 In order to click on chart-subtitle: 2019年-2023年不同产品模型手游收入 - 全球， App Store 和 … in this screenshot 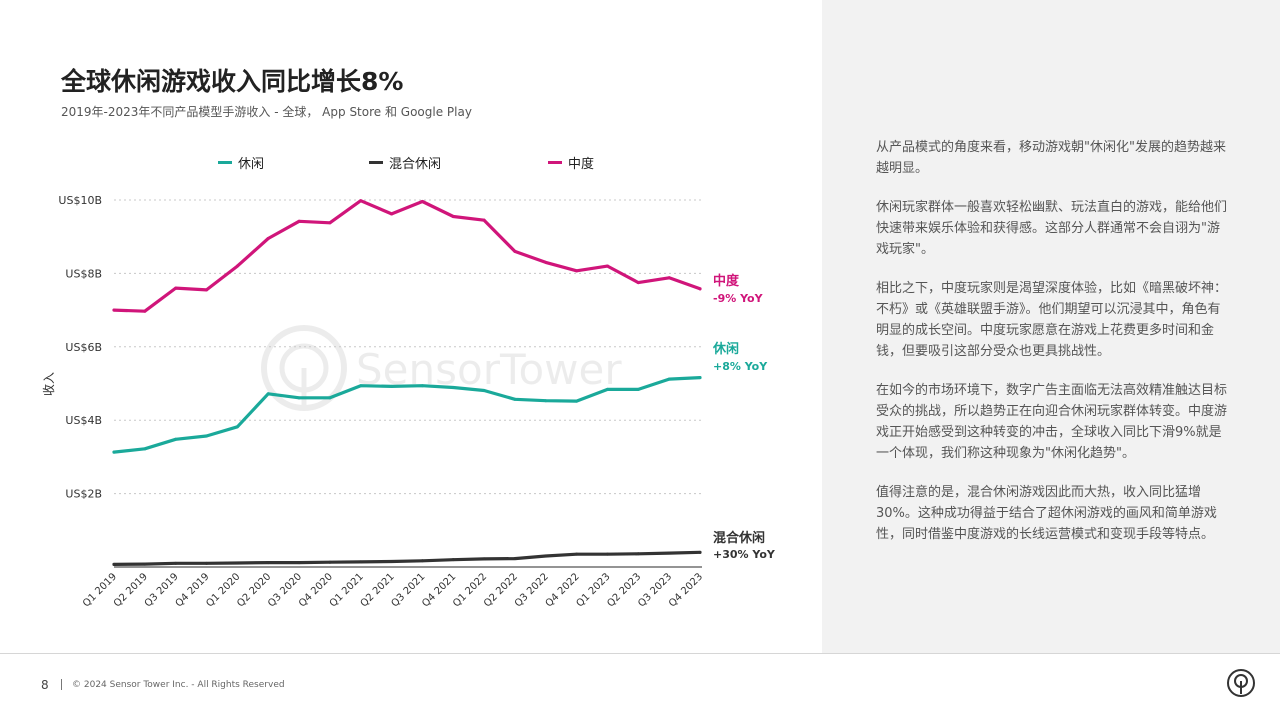, I will do `click(266, 112)`.